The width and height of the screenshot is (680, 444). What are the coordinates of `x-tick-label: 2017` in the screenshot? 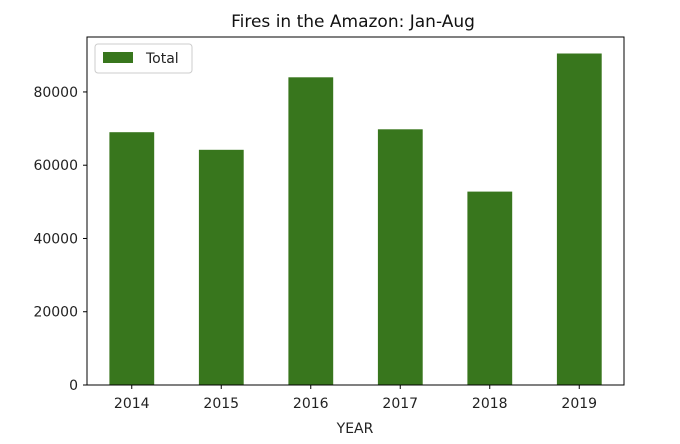 It's located at (400, 404).